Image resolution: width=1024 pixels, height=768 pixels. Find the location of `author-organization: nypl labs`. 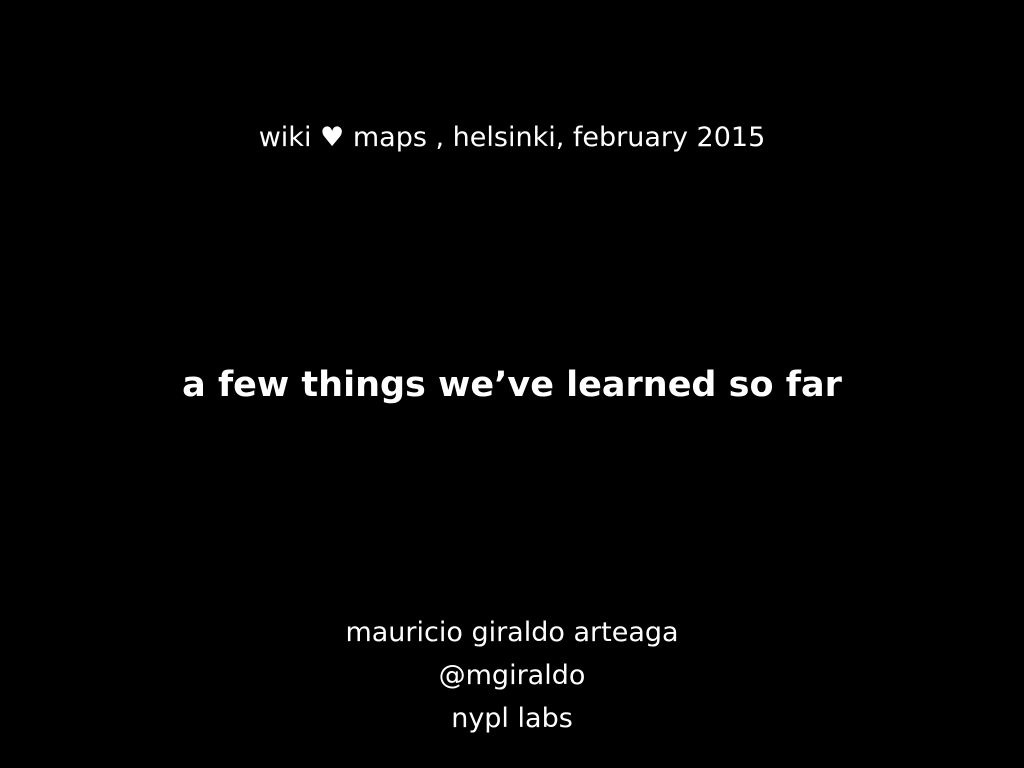

author-organization: nypl labs is located at coordinates (512, 718).